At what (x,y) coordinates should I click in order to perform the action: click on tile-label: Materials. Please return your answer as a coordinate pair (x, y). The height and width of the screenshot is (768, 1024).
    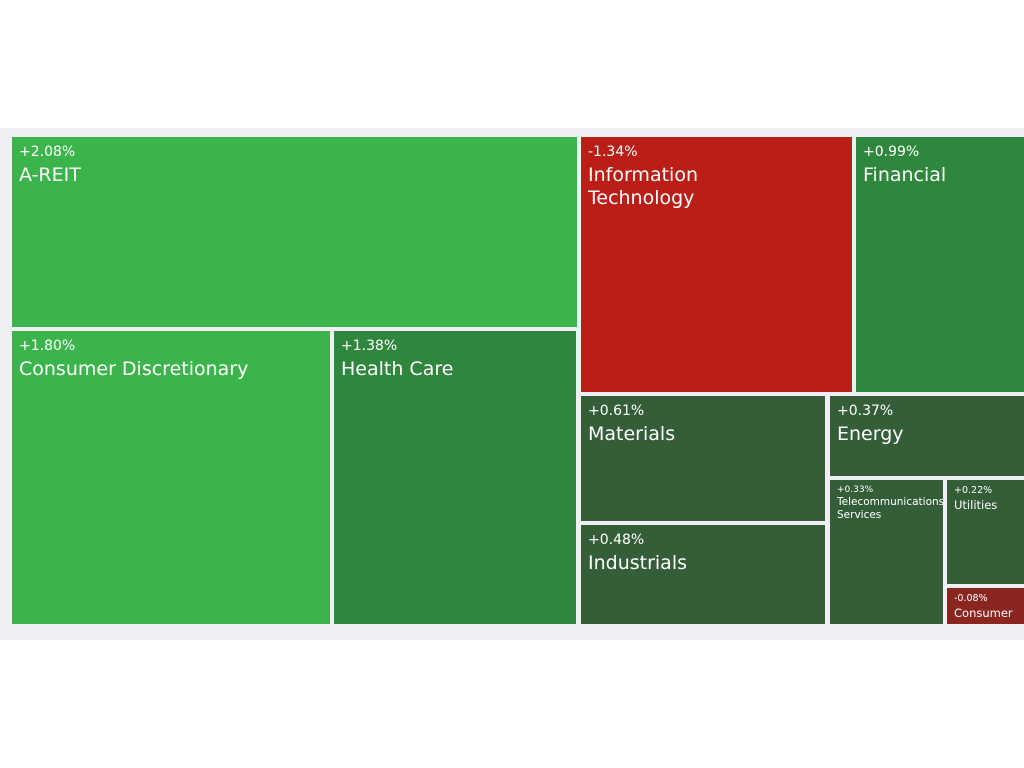
    Looking at the image, I should click on (632, 434).